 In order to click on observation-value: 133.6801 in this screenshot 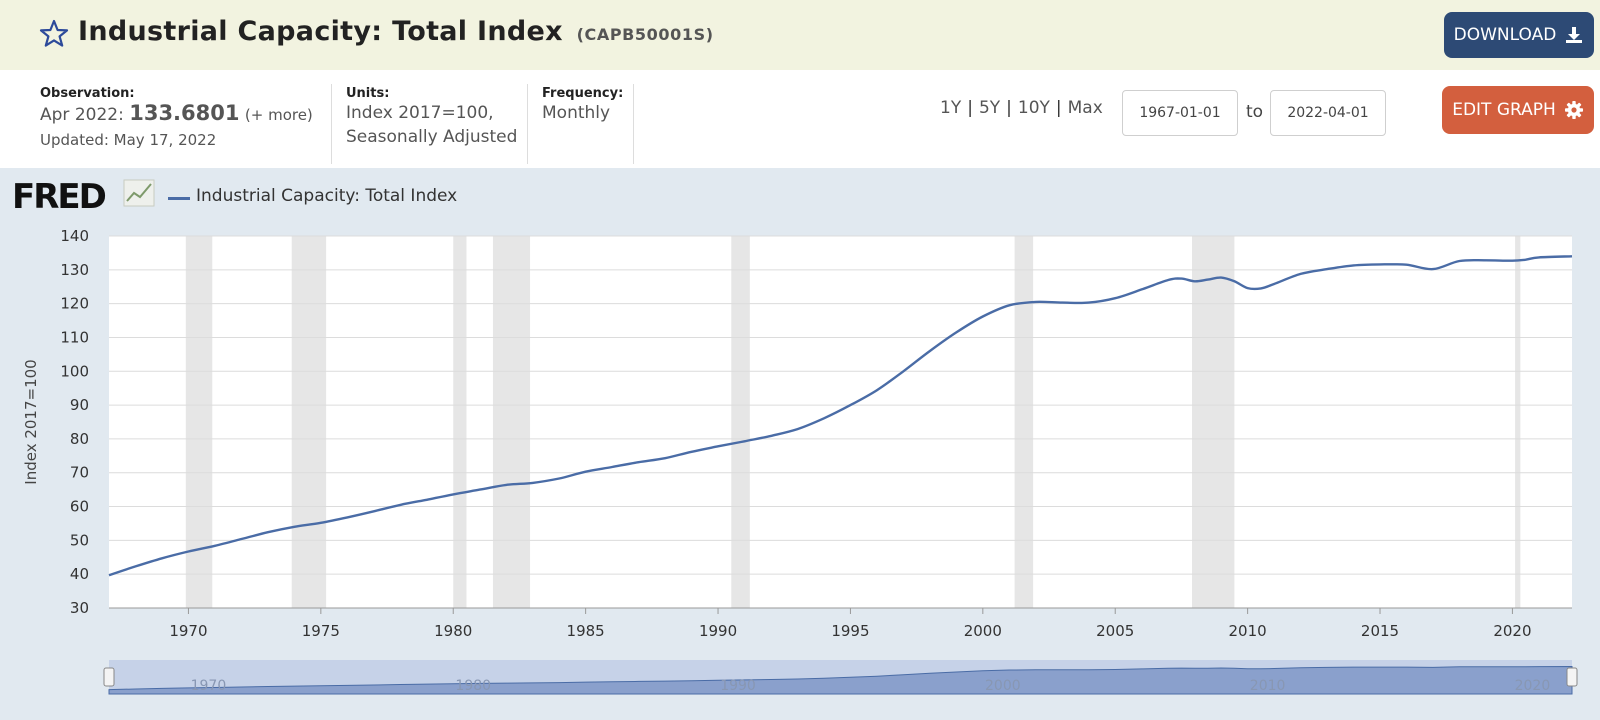, I will do `click(184, 113)`.